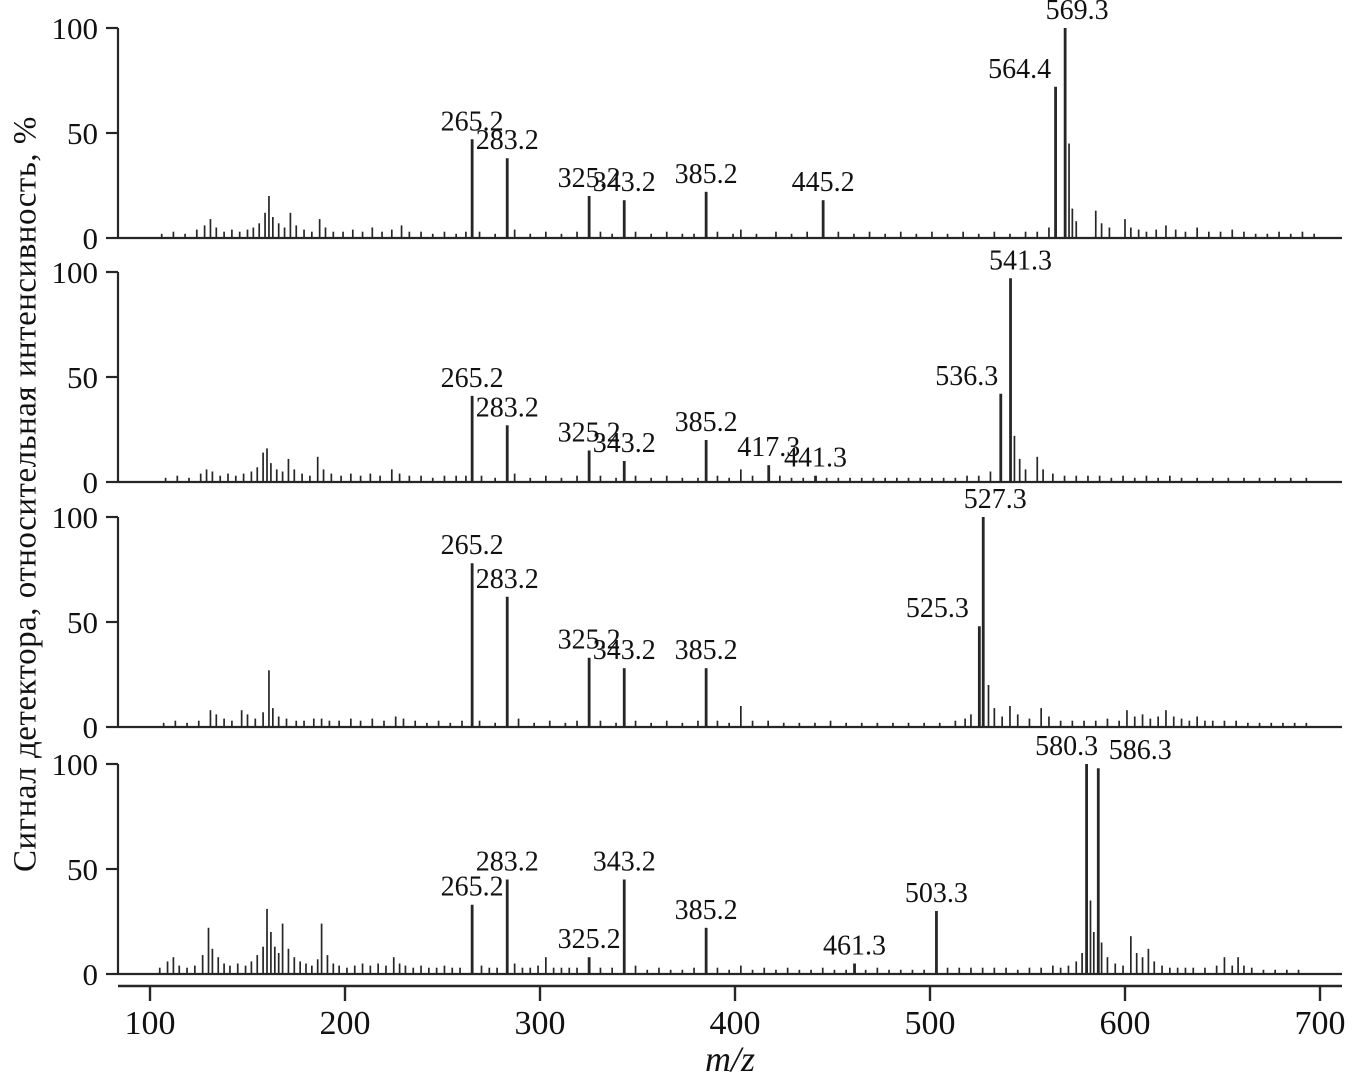  Describe the element at coordinates (768, 447) in the screenshot. I see `peak-label: 417.3` at that location.